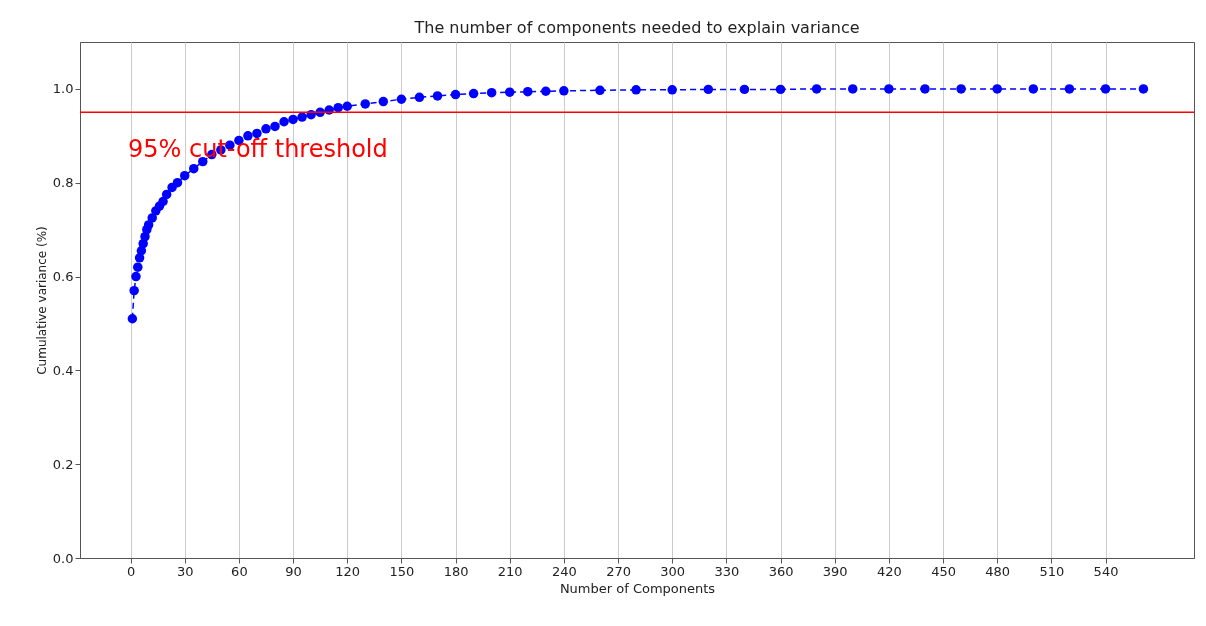 The height and width of the screenshot is (626, 1206). I want to click on x-tick-label: 180, so click(456, 571).